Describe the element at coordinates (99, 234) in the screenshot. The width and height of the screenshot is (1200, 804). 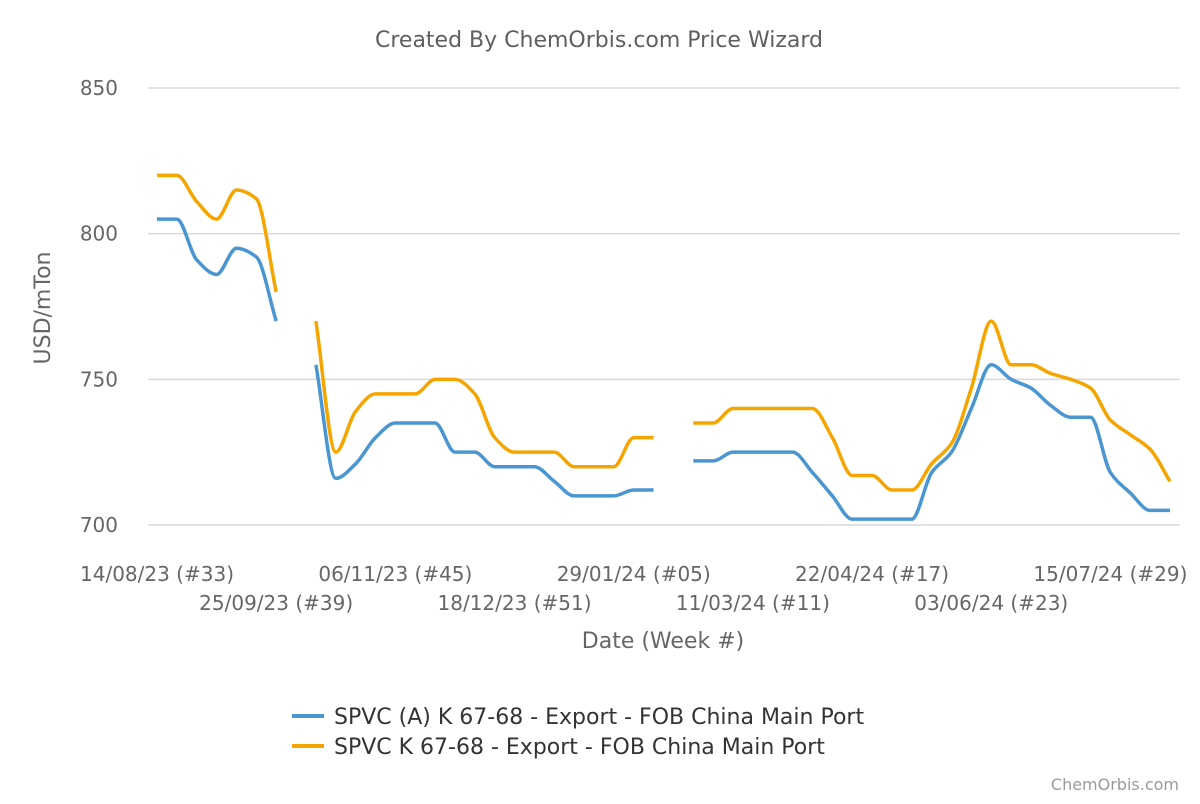
I see `y-tick-label: 800` at that location.